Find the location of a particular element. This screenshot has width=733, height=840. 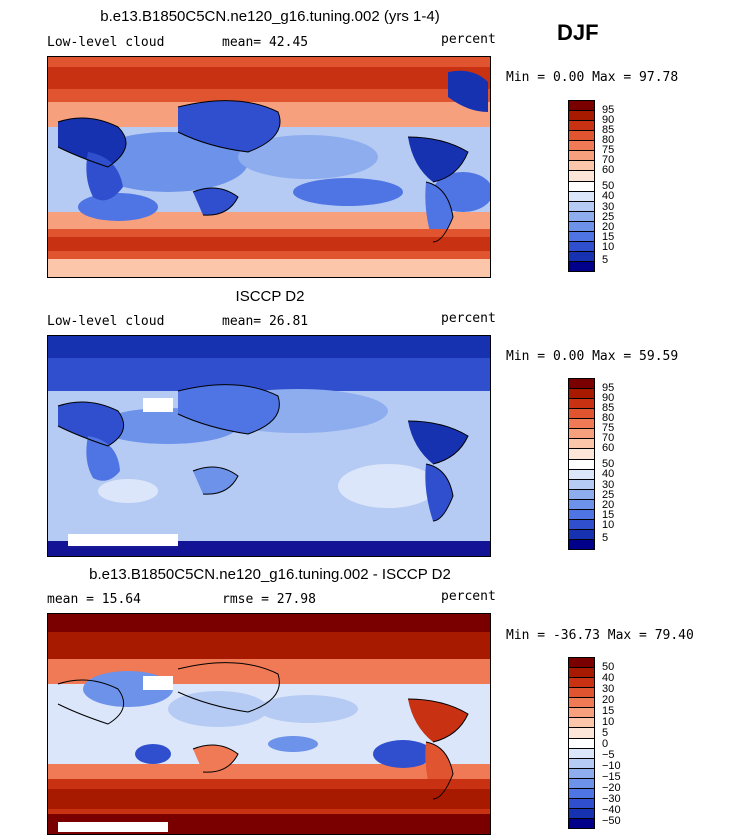

panel-2-mean-label: mean= 26.81 is located at coordinates (265, 321).